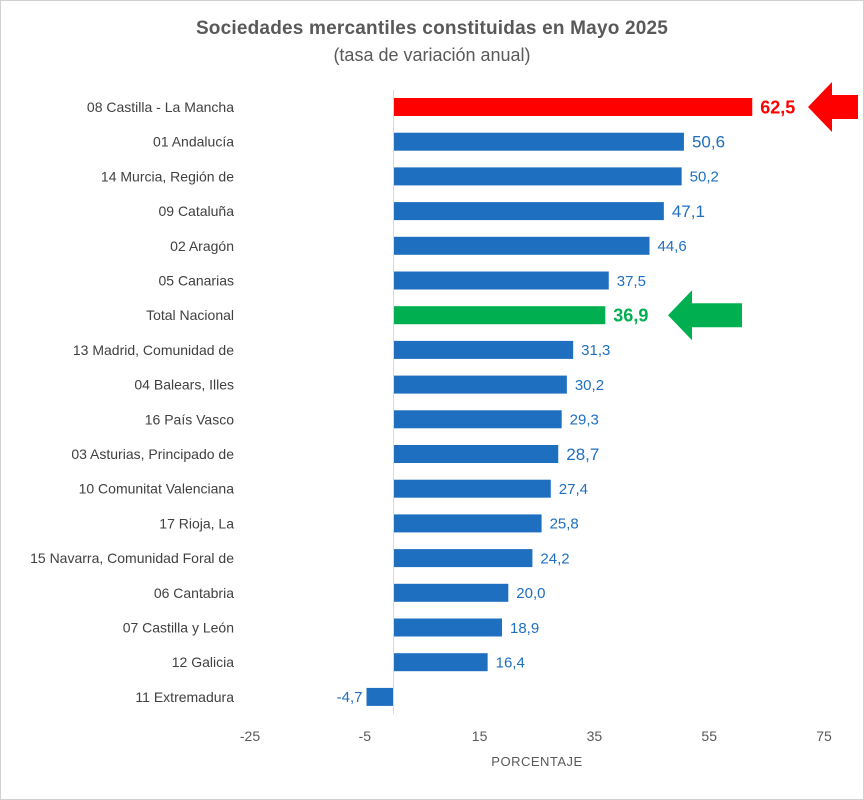  Describe the element at coordinates (536, 761) in the screenshot. I see `x-axis-title: PORCENTAJE` at that location.